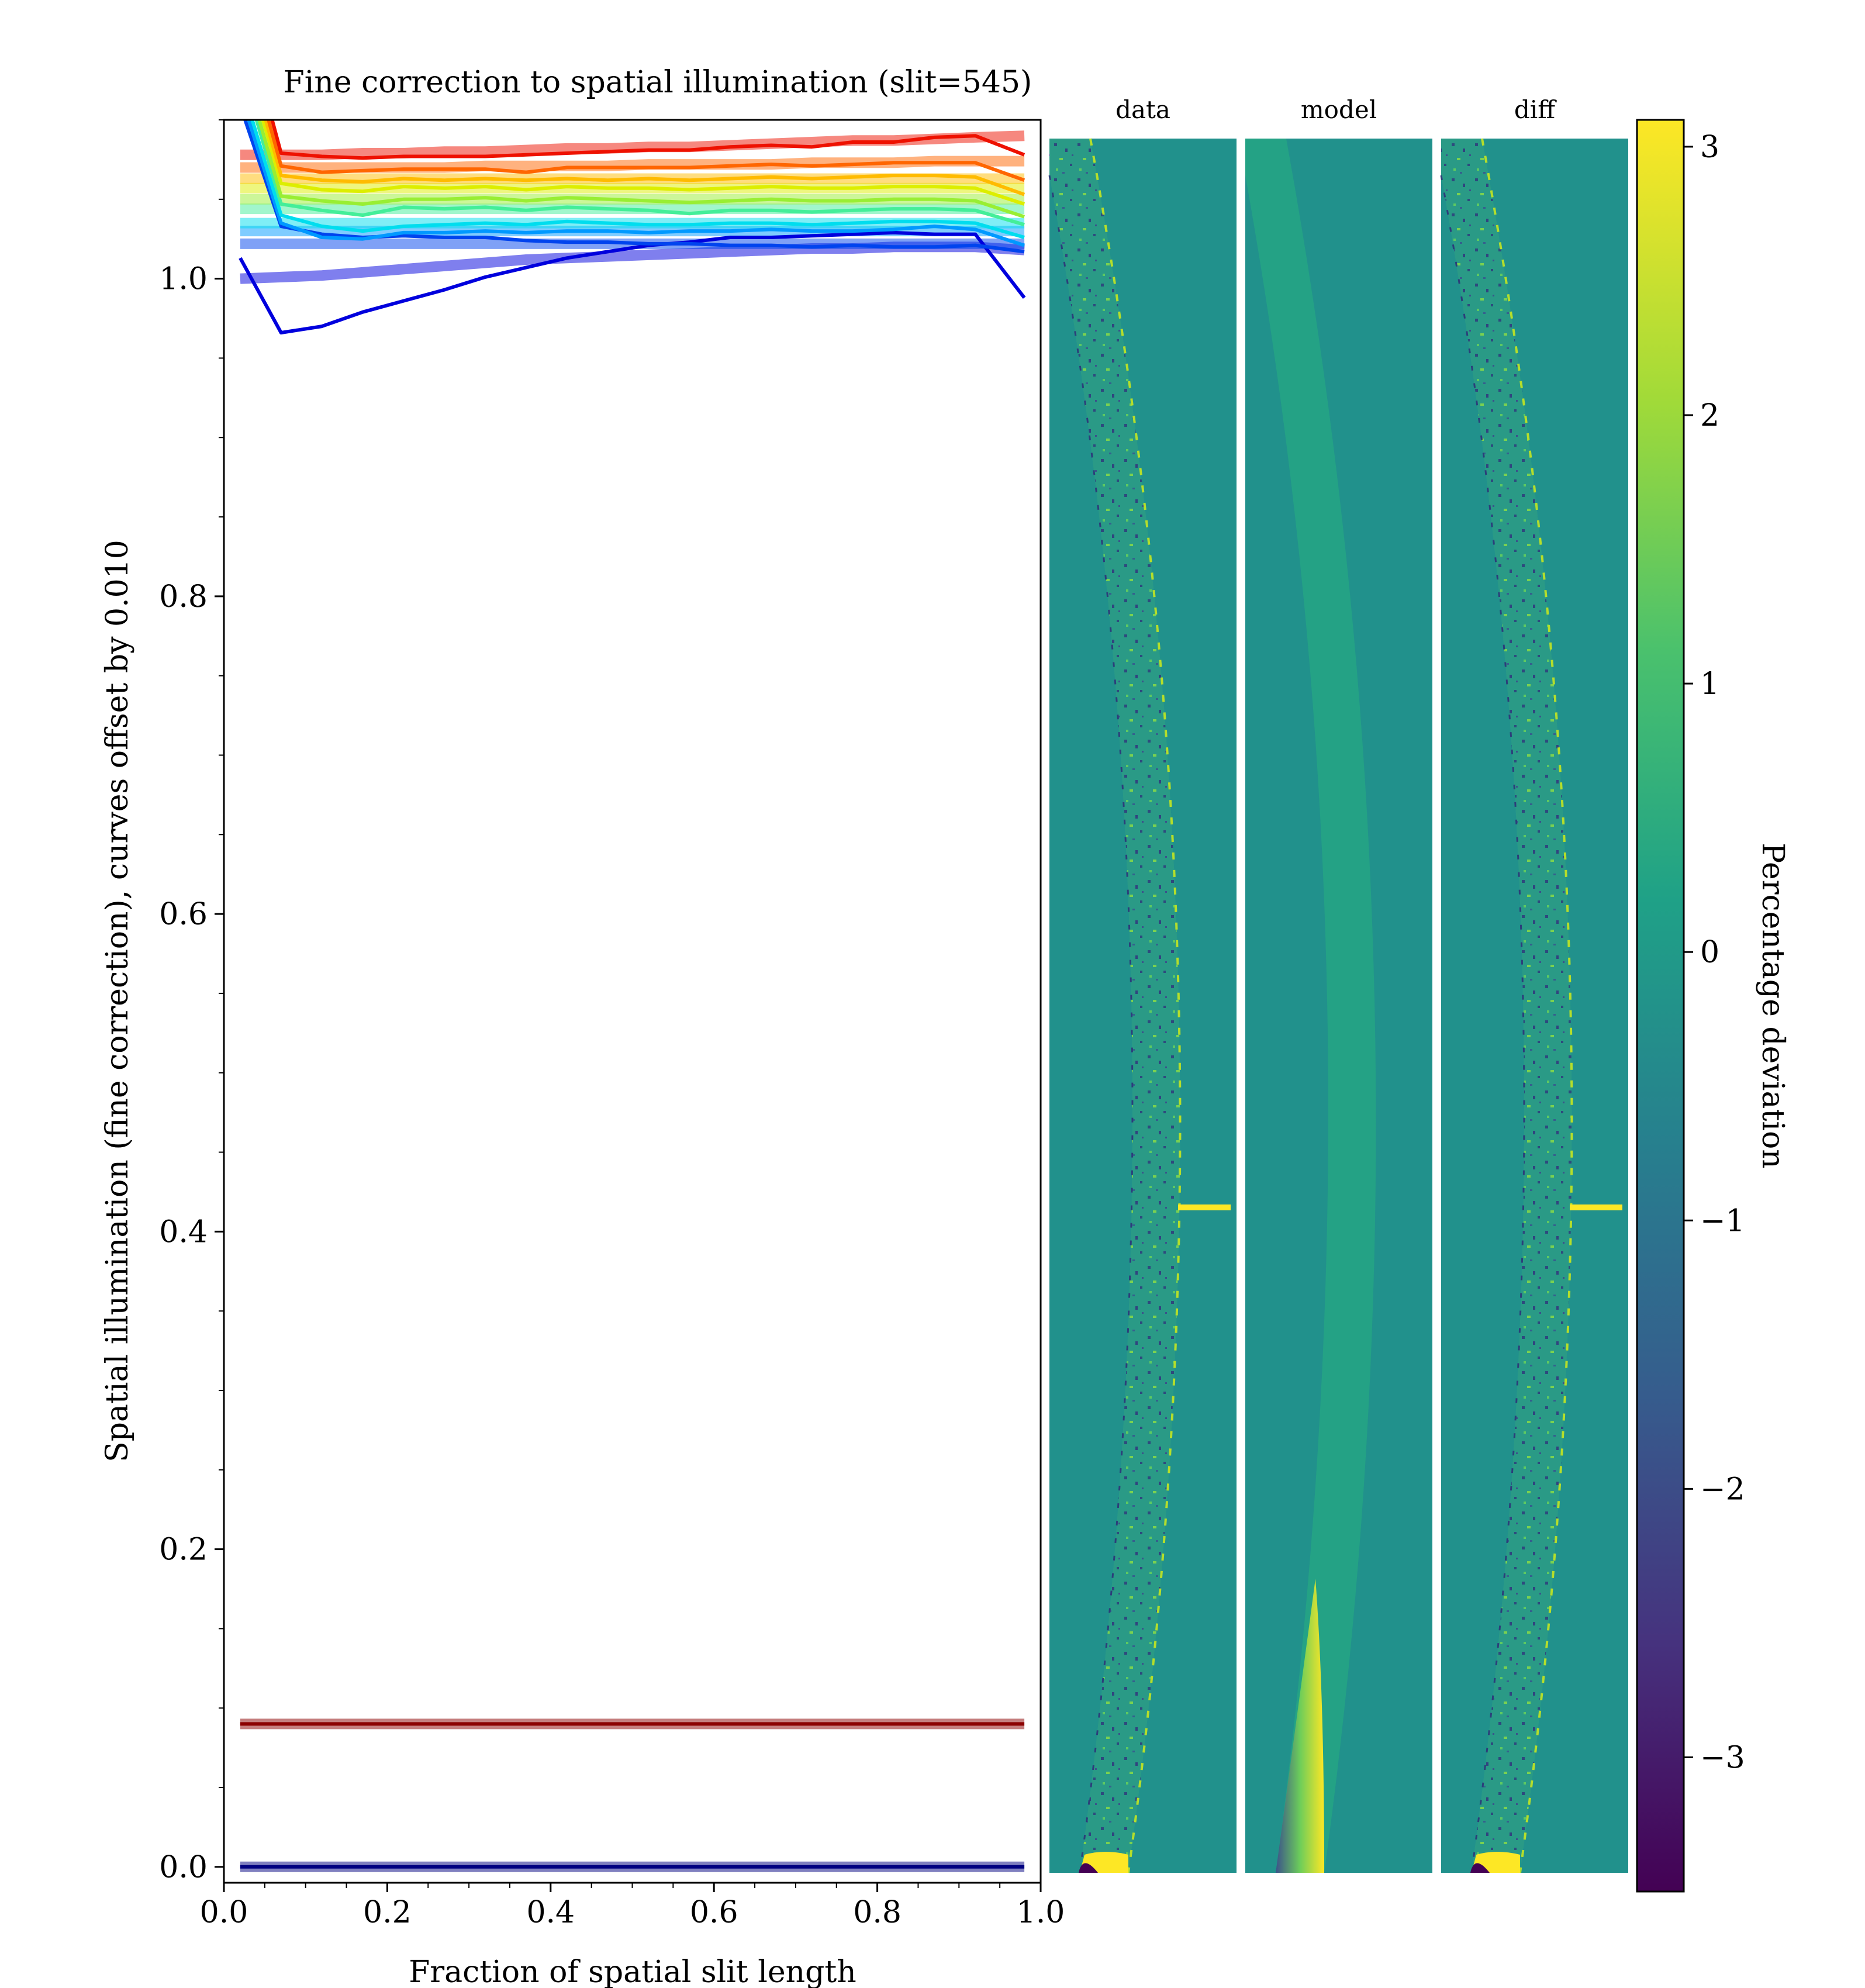 The height and width of the screenshot is (1988, 1865). I want to click on colorbar-label: Percentage deviation, so click(1773, 1006).